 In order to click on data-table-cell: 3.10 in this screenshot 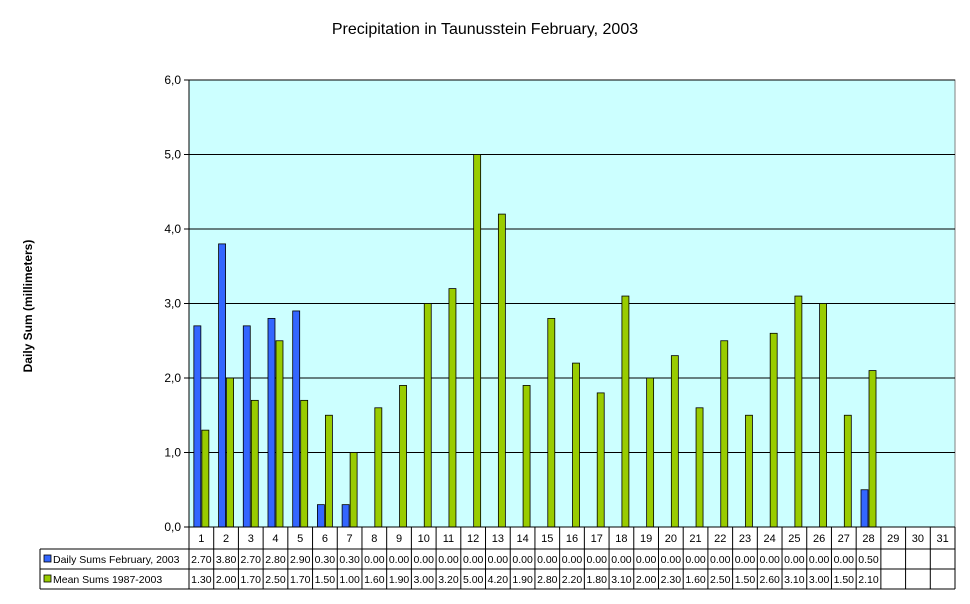, I will do `click(621, 580)`.